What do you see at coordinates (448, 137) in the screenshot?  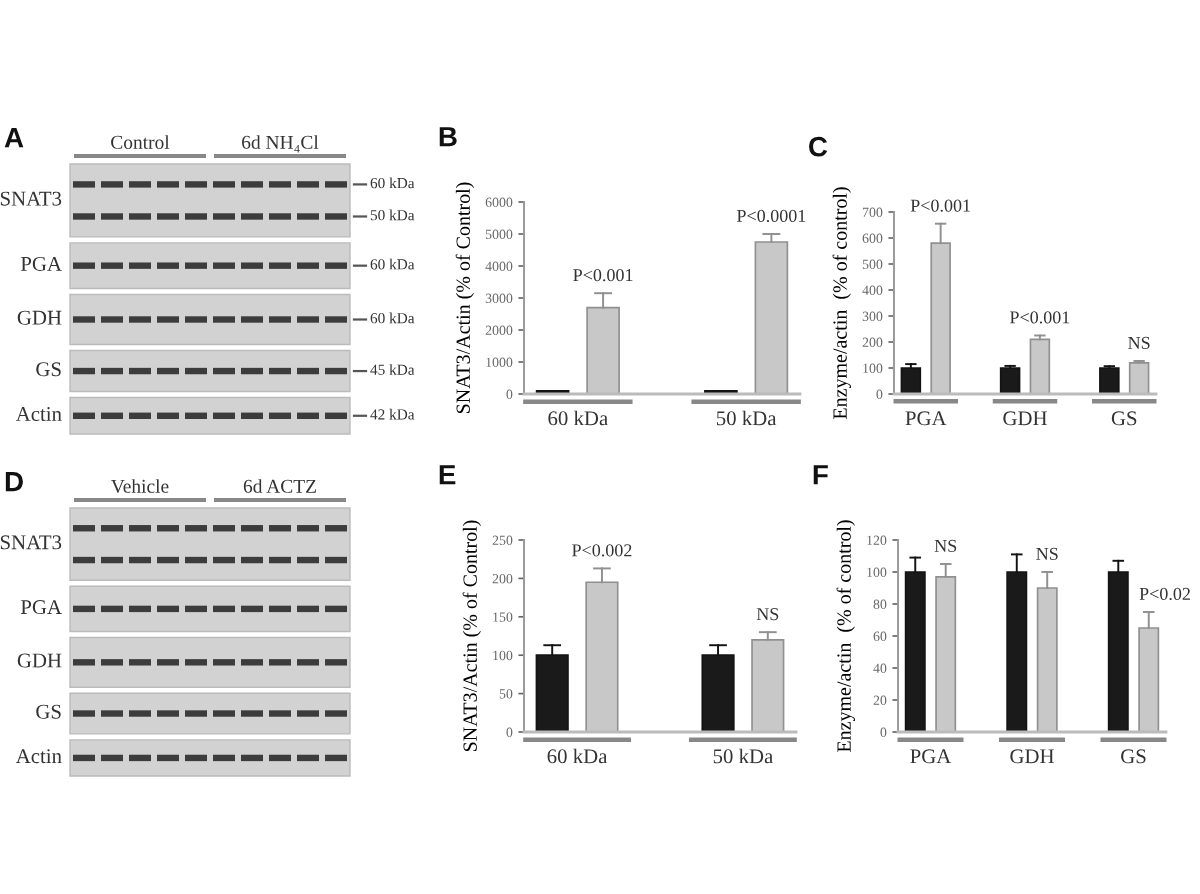 I see `chart-title: B` at bounding box center [448, 137].